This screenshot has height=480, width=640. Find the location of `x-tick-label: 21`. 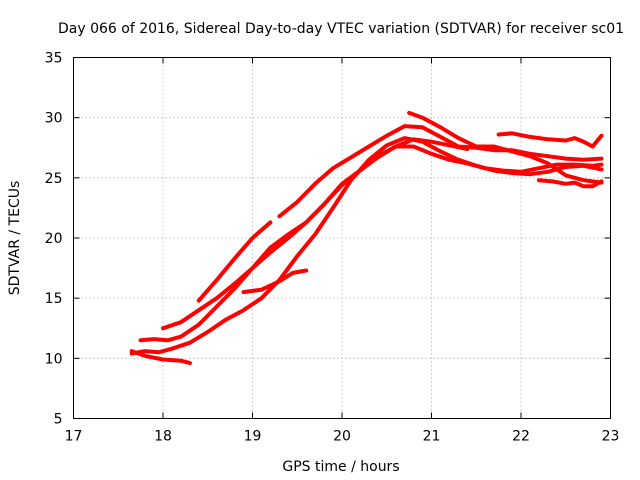

x-tick-label: 21 is located at coordinates (432, 437).